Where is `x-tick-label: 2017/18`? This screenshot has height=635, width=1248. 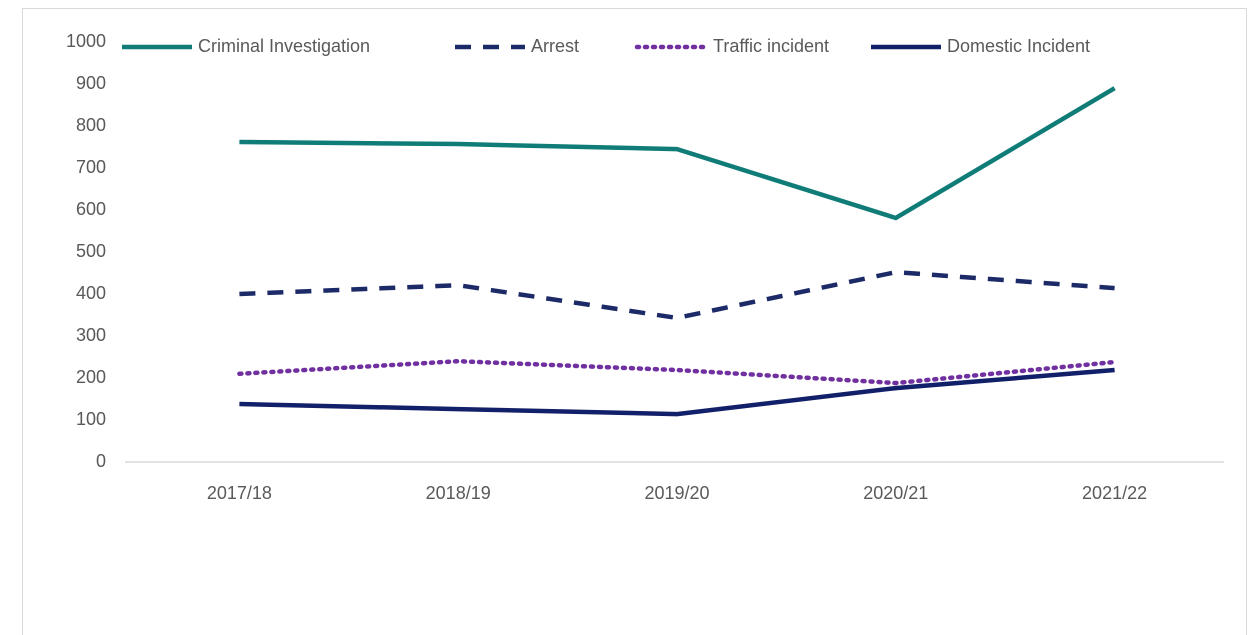
x-tick-label: 2017/18 is located at coordinates (239, 493).